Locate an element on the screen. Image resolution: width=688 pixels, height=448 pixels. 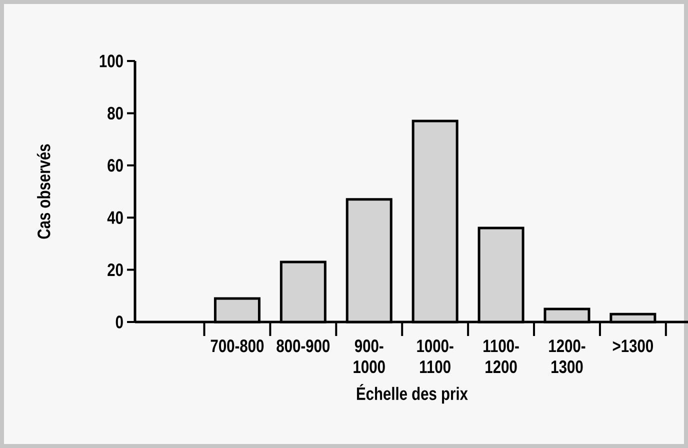
y-tick-label: 80 is located at coordinates (115, 113).